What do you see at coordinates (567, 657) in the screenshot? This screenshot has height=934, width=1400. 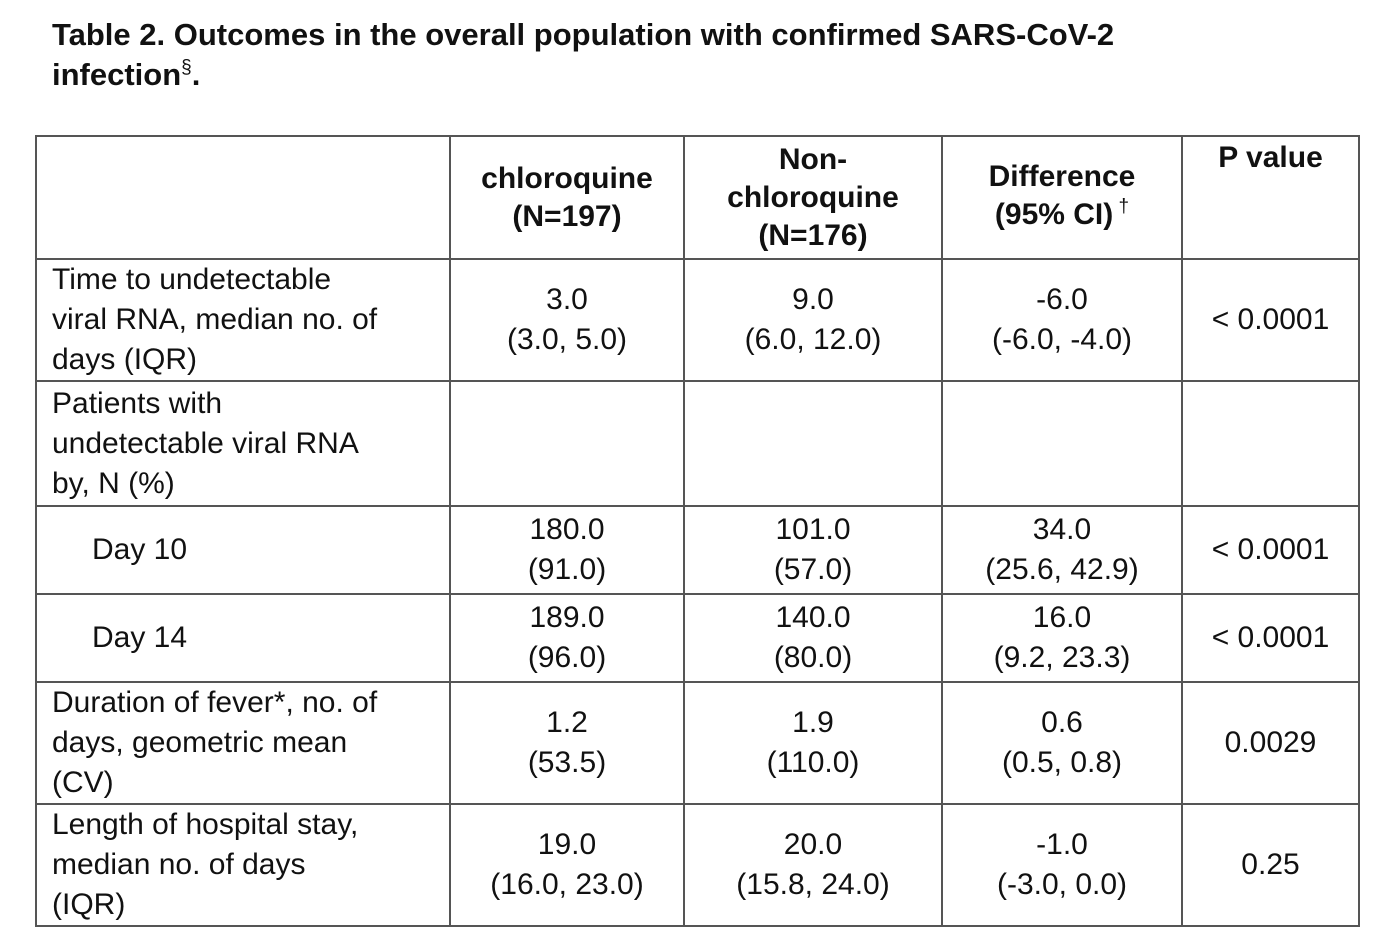 I see `cell-line: (96.0)` at bounding box center [567, 657].